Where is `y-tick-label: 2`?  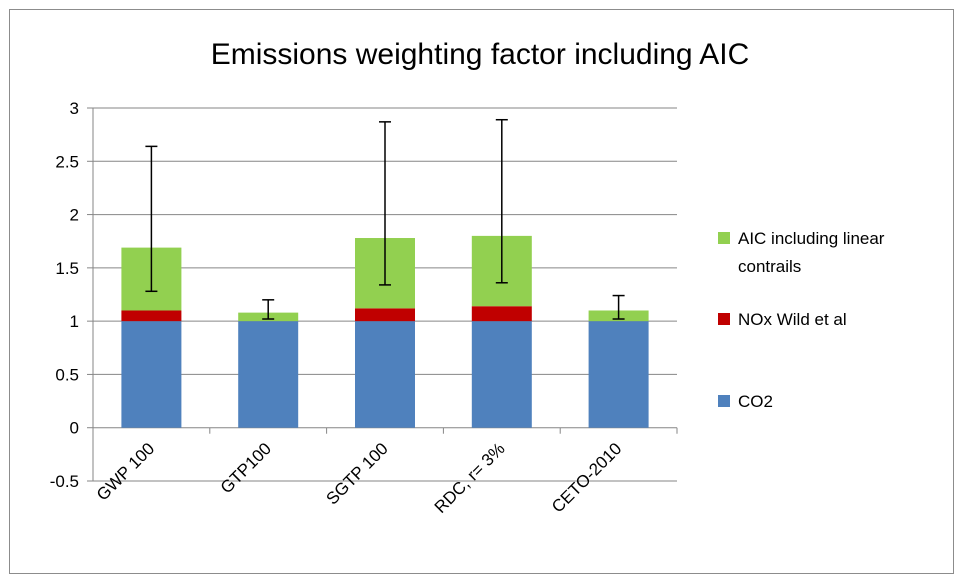
y-tick-label: 2 is located at coordinates (74, 215).